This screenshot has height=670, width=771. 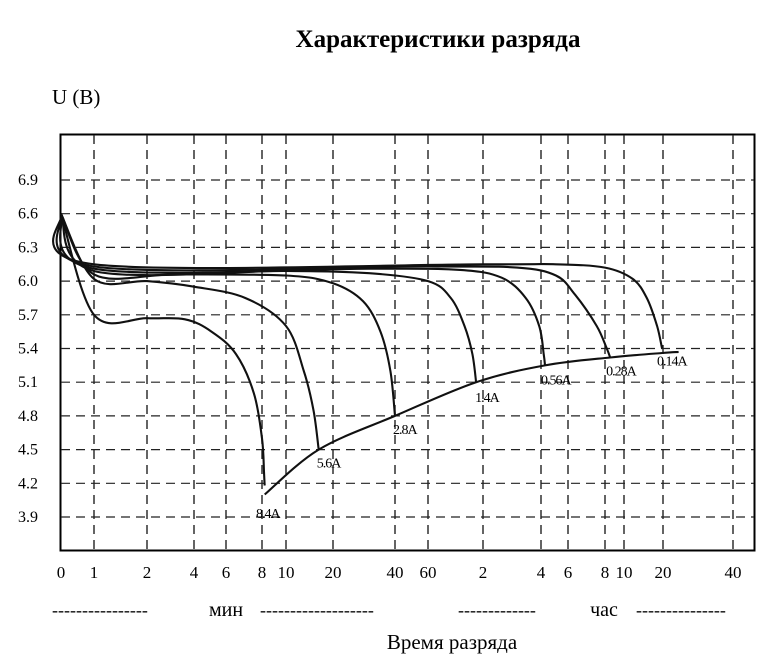 What do you see at coordinates (28, 416) in the screenshot?
I see `y-tick-label-7: 4.8` at bounding box center [28, 416].